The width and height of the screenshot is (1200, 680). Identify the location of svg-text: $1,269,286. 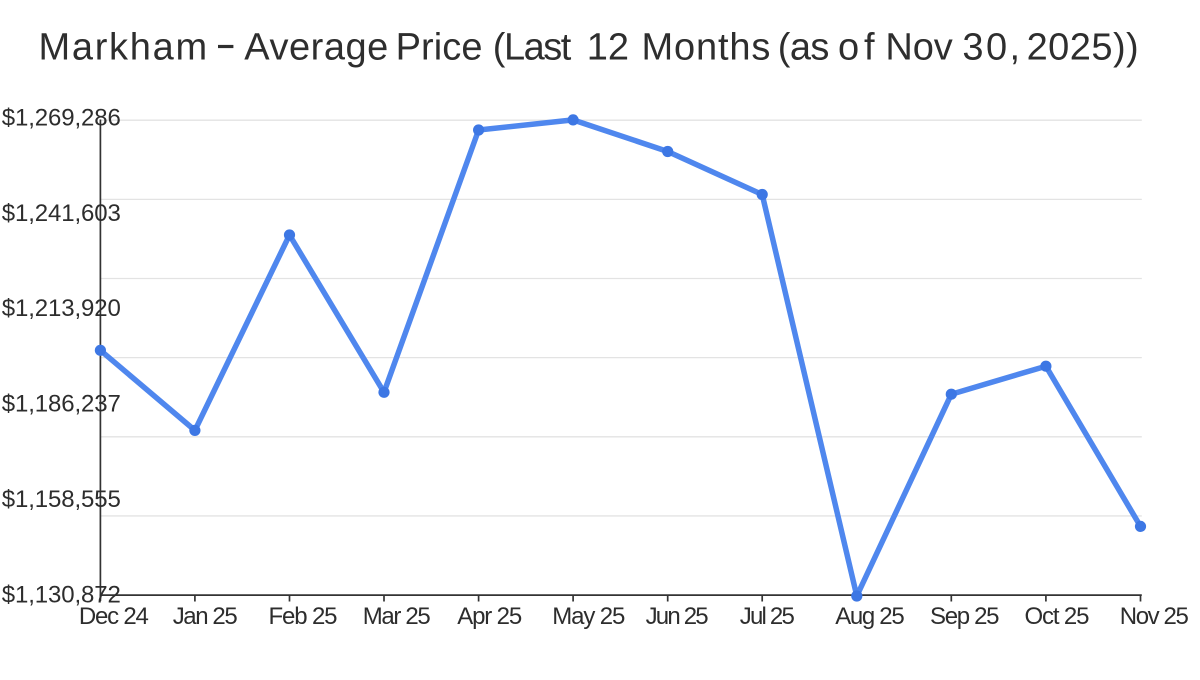
(61, 117).